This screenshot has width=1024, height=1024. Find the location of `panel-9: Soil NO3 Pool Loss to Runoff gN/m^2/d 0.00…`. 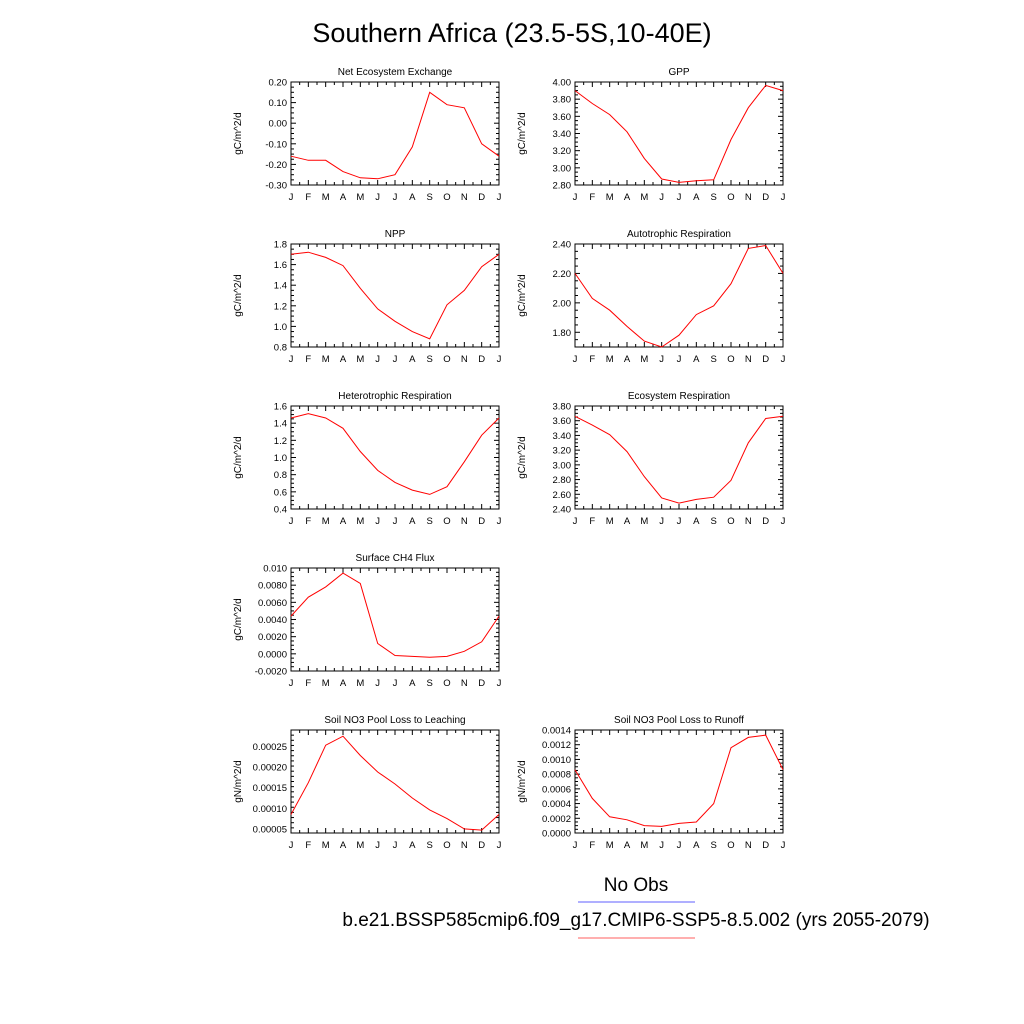

panel-9: Soil NO3 Pool Loss to Runoff gN/m^2/d 0.00… is located at coordinates (651, 783).